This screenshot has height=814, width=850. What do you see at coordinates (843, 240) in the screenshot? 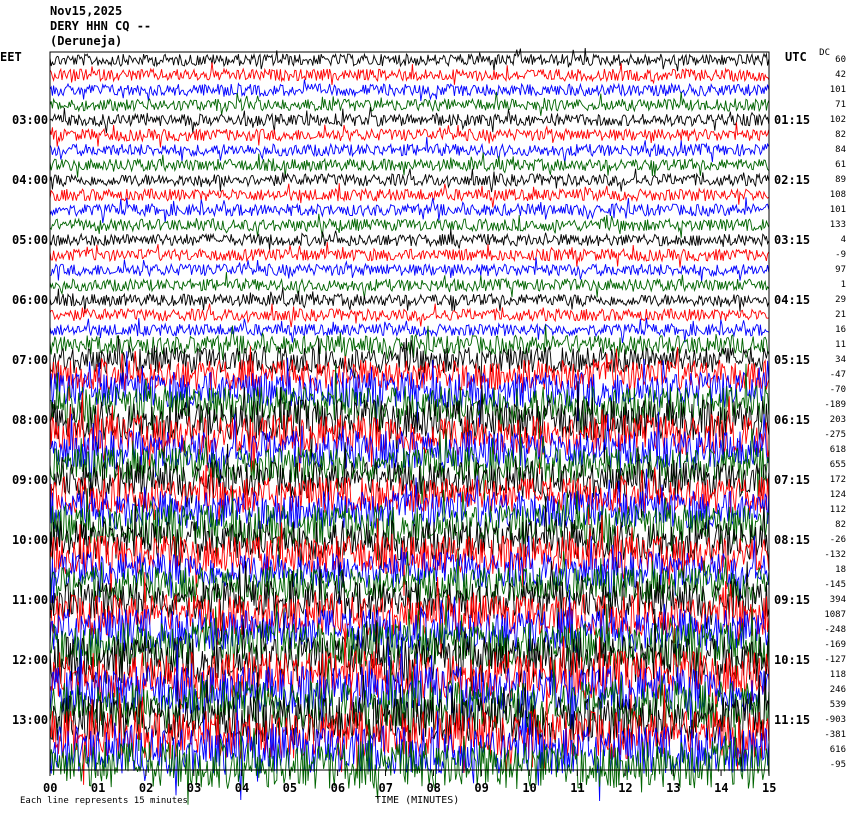
I see `dc-offset-value: 4` at bounding box center [843, 240].